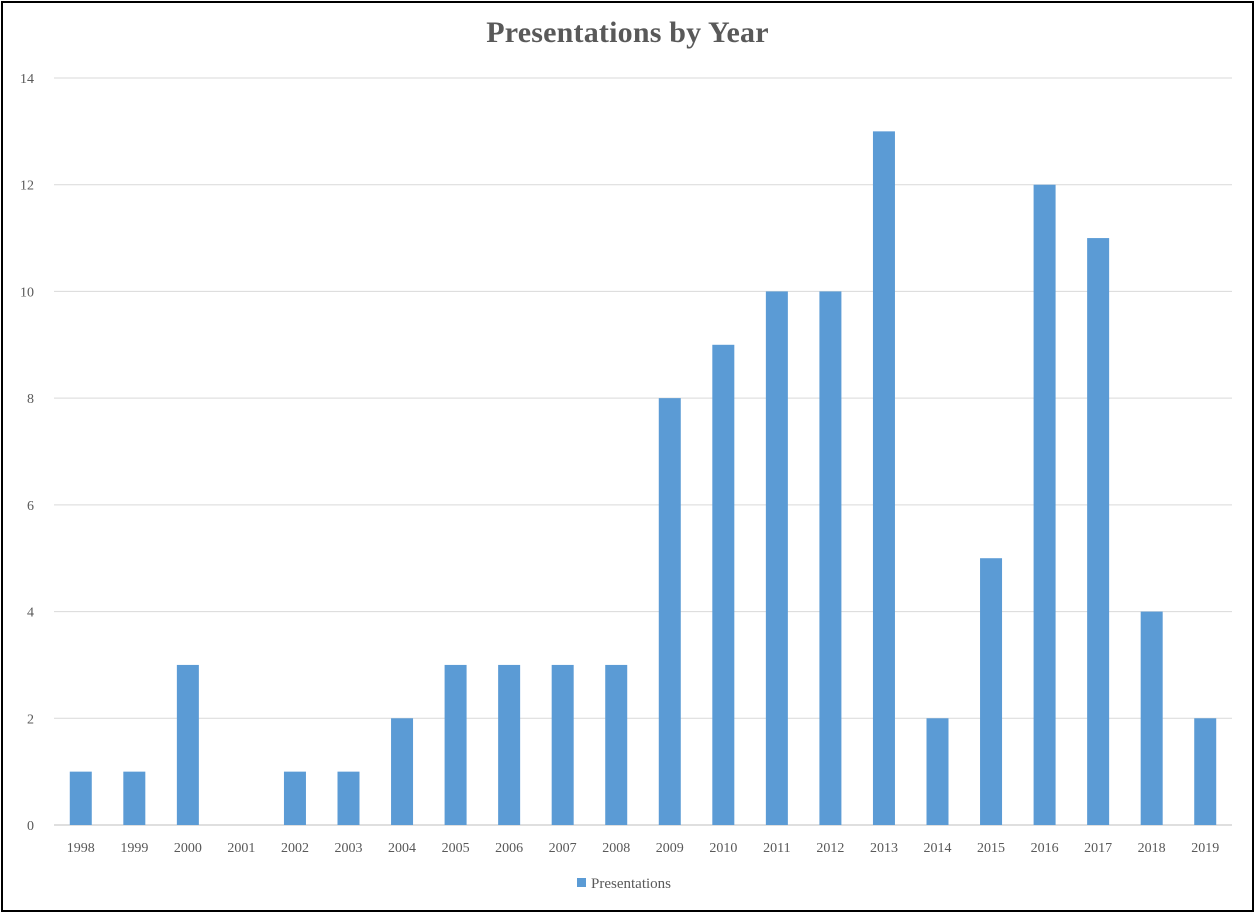  What do you see at coordinates (776, 558) in the screenshot?
I see `bar-2011` at bounding box center [776, 558].